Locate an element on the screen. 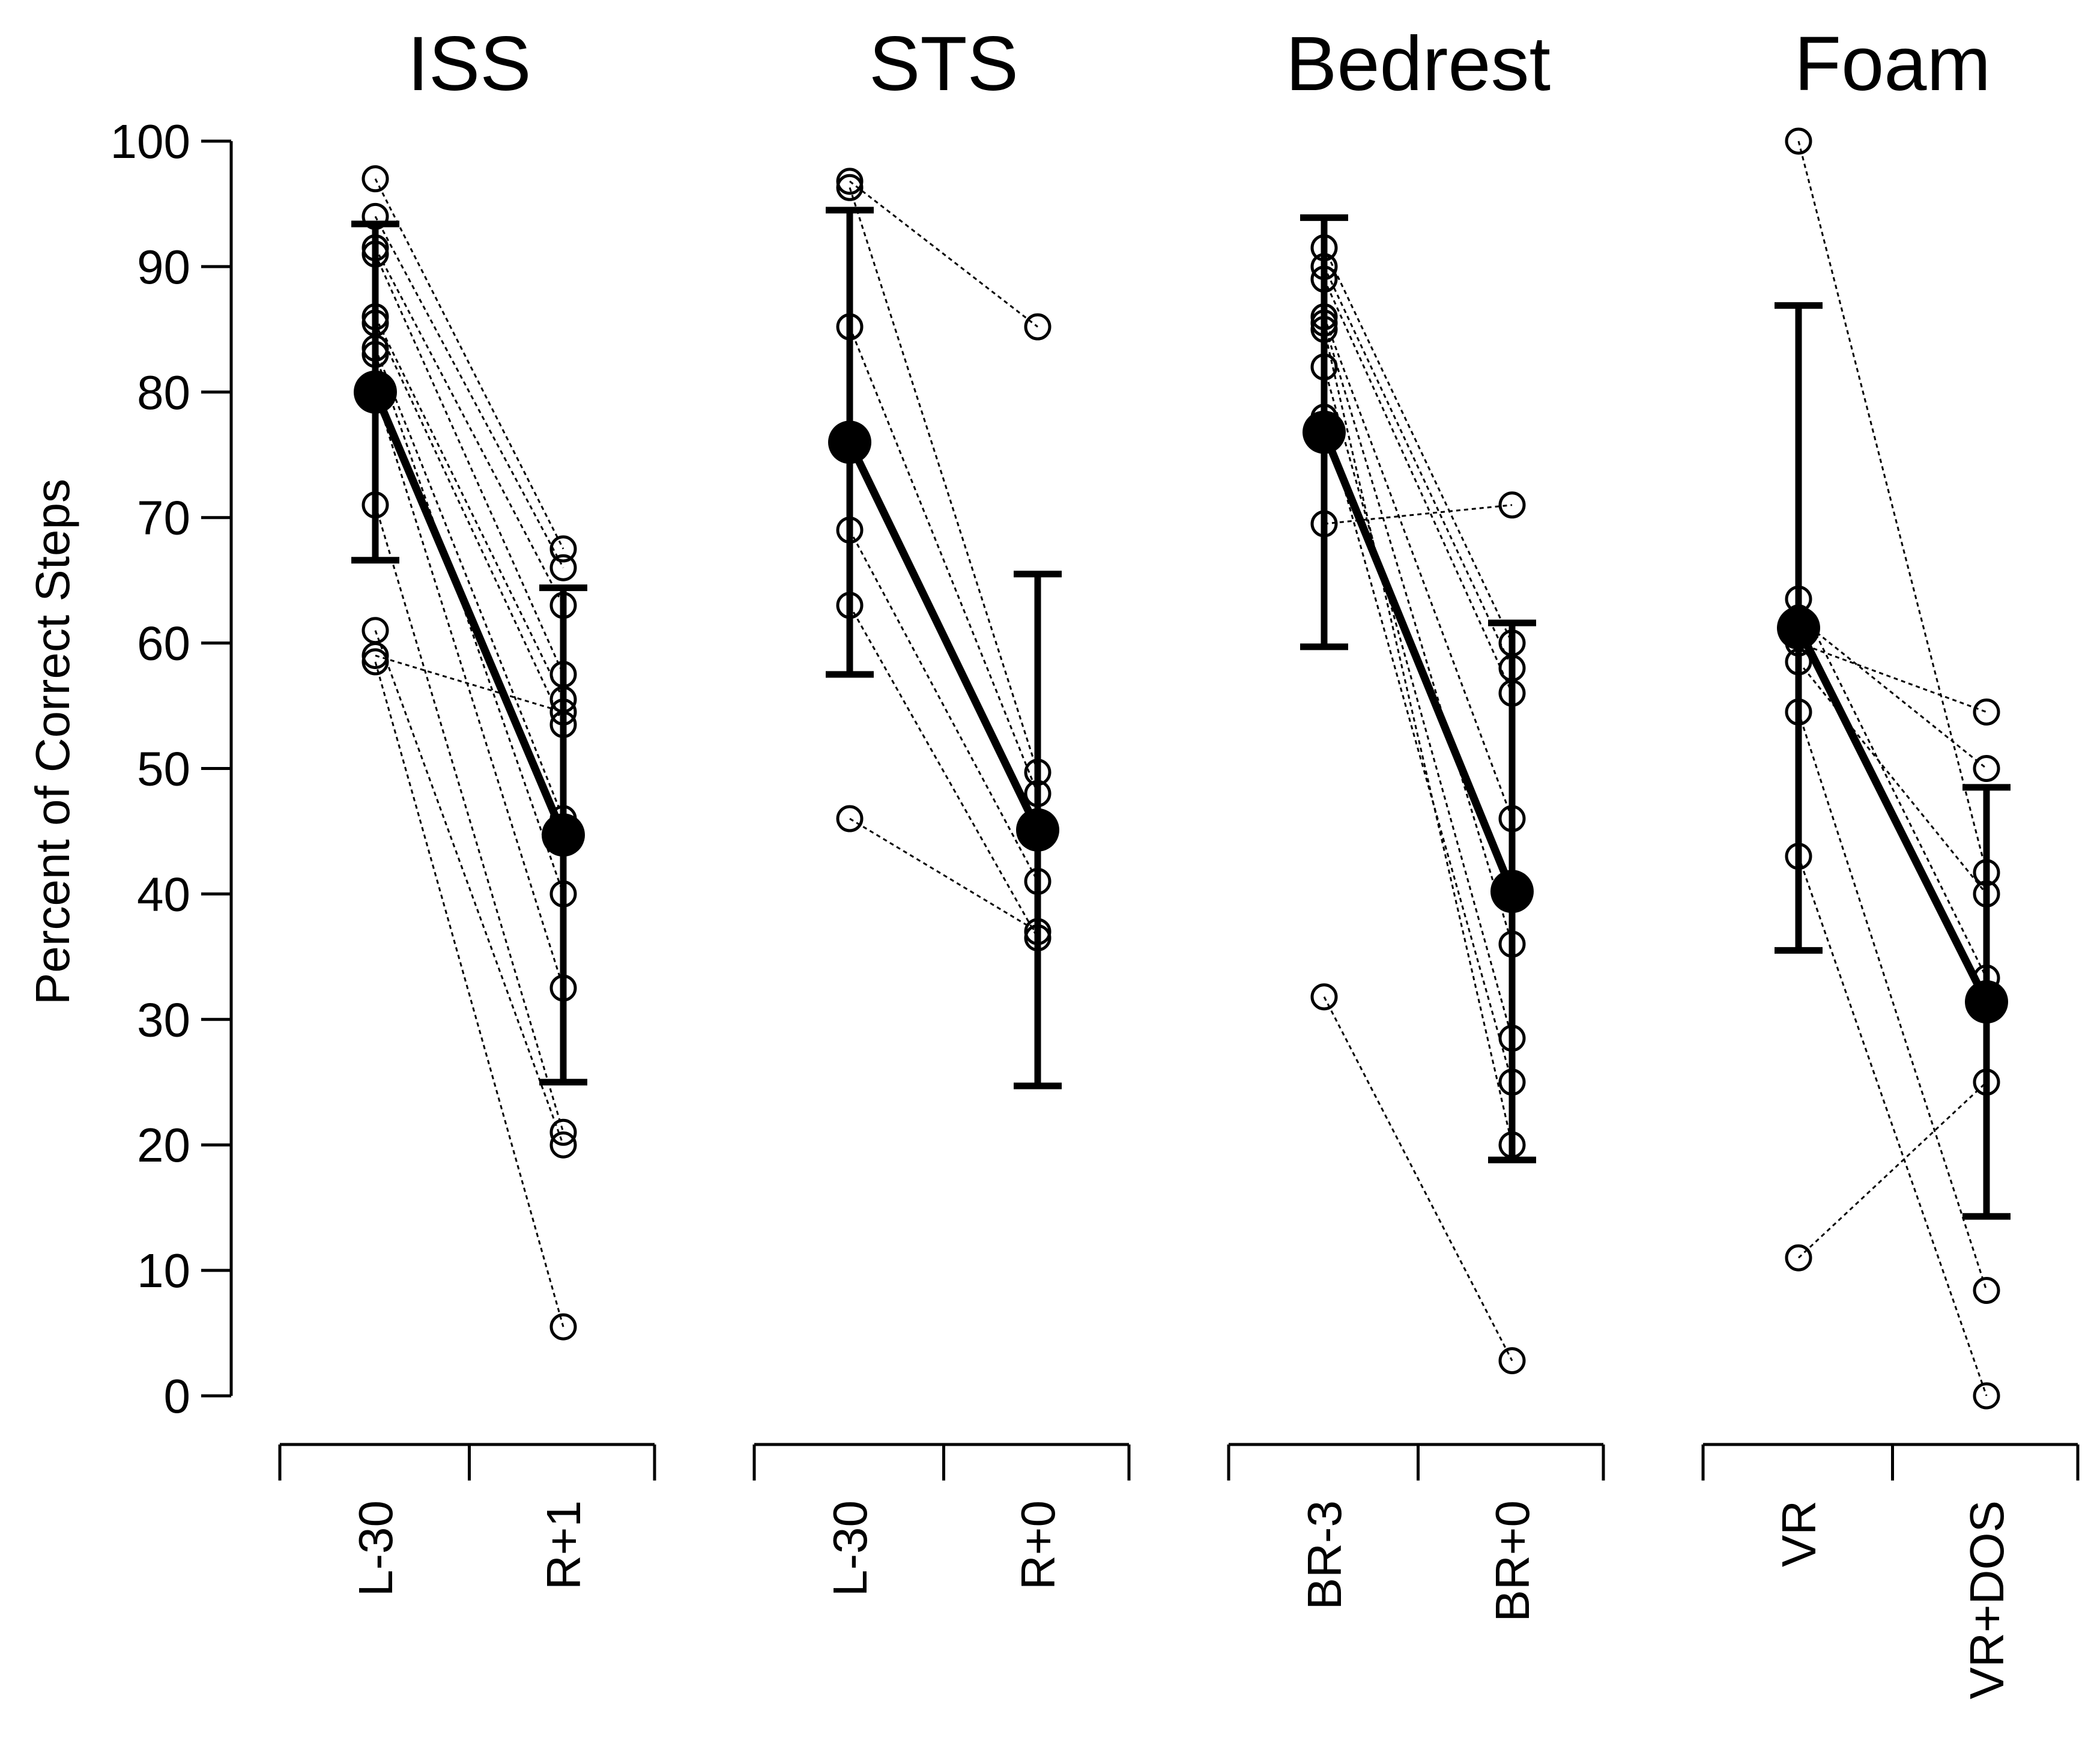  panel-title: Bedrest is located at coordinates (1418, 64).